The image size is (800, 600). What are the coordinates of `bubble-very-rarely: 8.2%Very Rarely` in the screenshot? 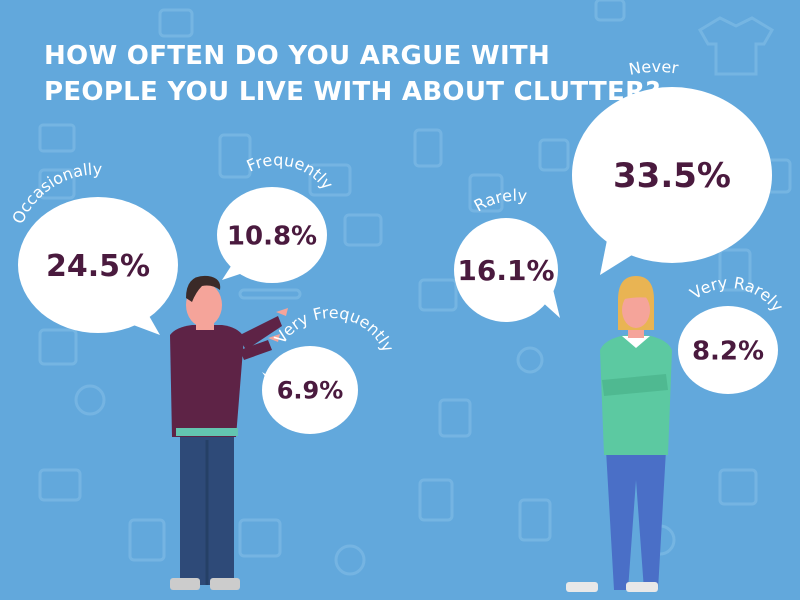 It's located at (732, 333).